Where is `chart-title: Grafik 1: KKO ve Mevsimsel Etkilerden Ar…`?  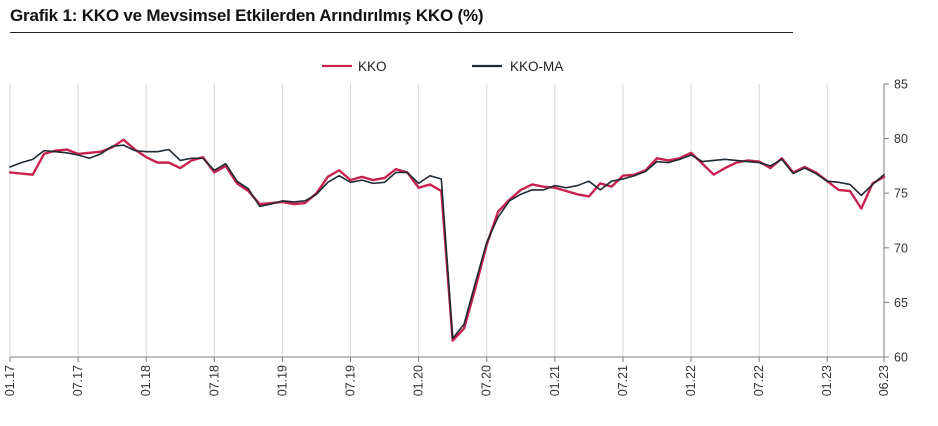
chart-title: Grafik 1: KKO ve Mevsimsel Etkilerden Ar… is located at coordinates (247, 15).